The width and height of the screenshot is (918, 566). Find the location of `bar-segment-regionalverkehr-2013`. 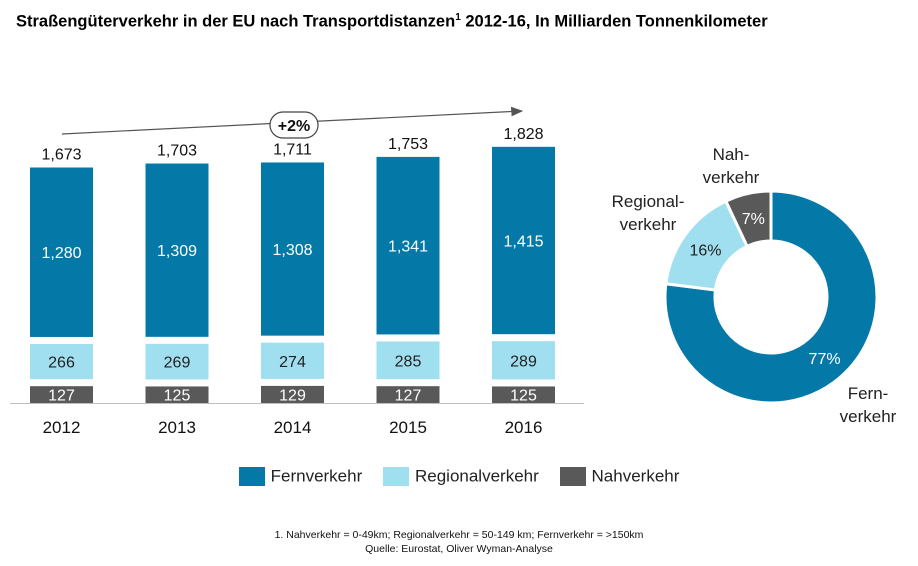

bar-segment-regionalverkehr-2013 is located at coordinates (177, 361).